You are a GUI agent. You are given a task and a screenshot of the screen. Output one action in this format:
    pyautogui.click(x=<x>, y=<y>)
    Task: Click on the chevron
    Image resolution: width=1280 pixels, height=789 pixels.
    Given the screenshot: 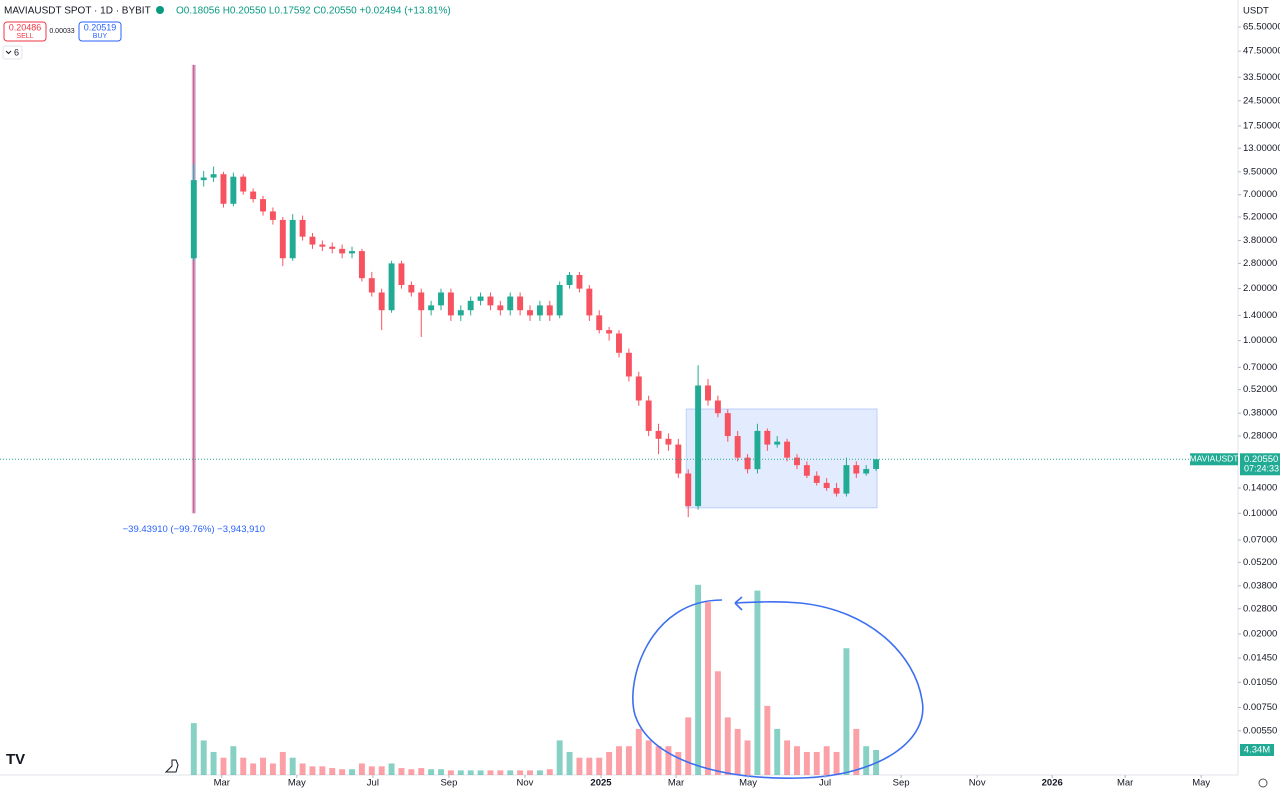 What is the action you would take?
    pyautogui.click(x=8, y=52)
    